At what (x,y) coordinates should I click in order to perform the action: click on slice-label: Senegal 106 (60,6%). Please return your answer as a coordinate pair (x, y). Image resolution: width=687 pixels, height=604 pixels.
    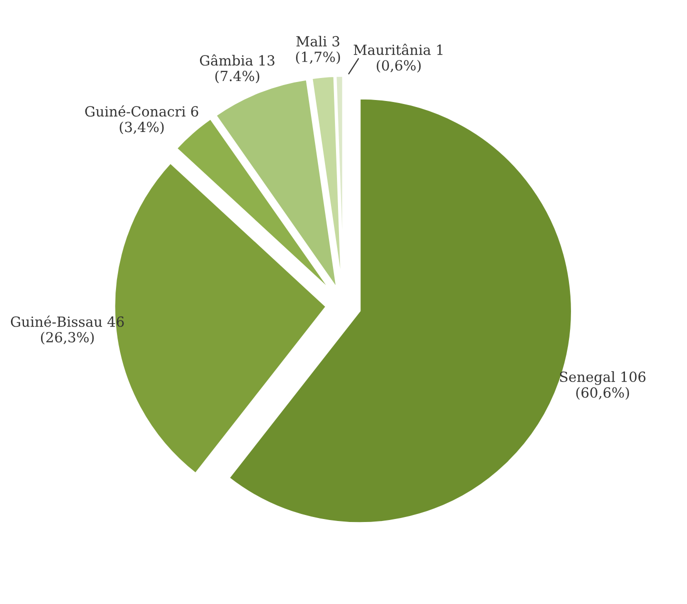
    Looking at the image, I should click on (603, 385).